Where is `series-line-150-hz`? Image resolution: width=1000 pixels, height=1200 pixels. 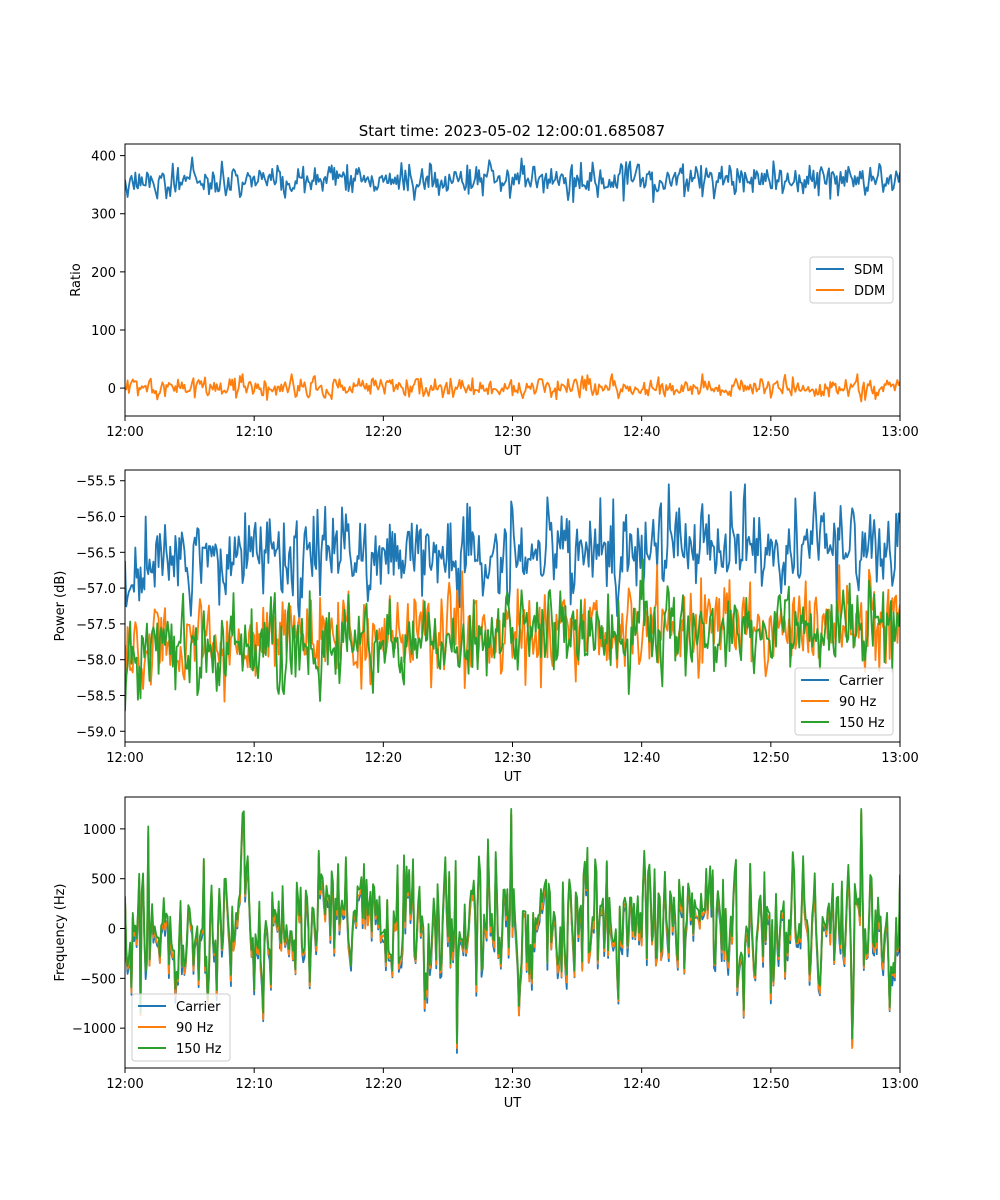
series-line-150-hz is located at coordinates (512, 635).